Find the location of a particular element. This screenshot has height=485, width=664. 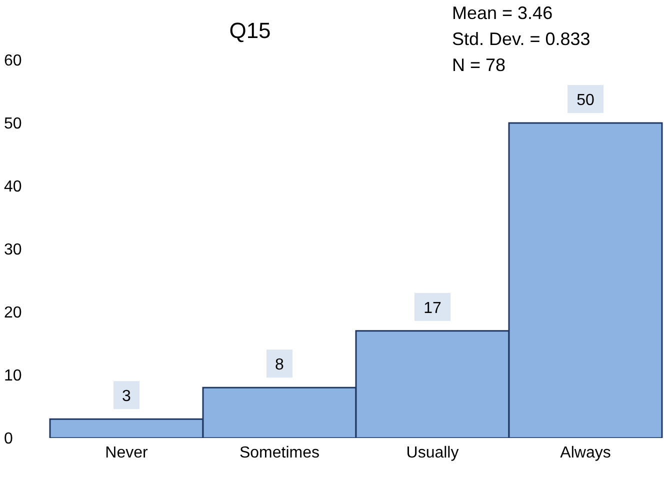

annotation: N = 78 is located at coordinates (479, 65).